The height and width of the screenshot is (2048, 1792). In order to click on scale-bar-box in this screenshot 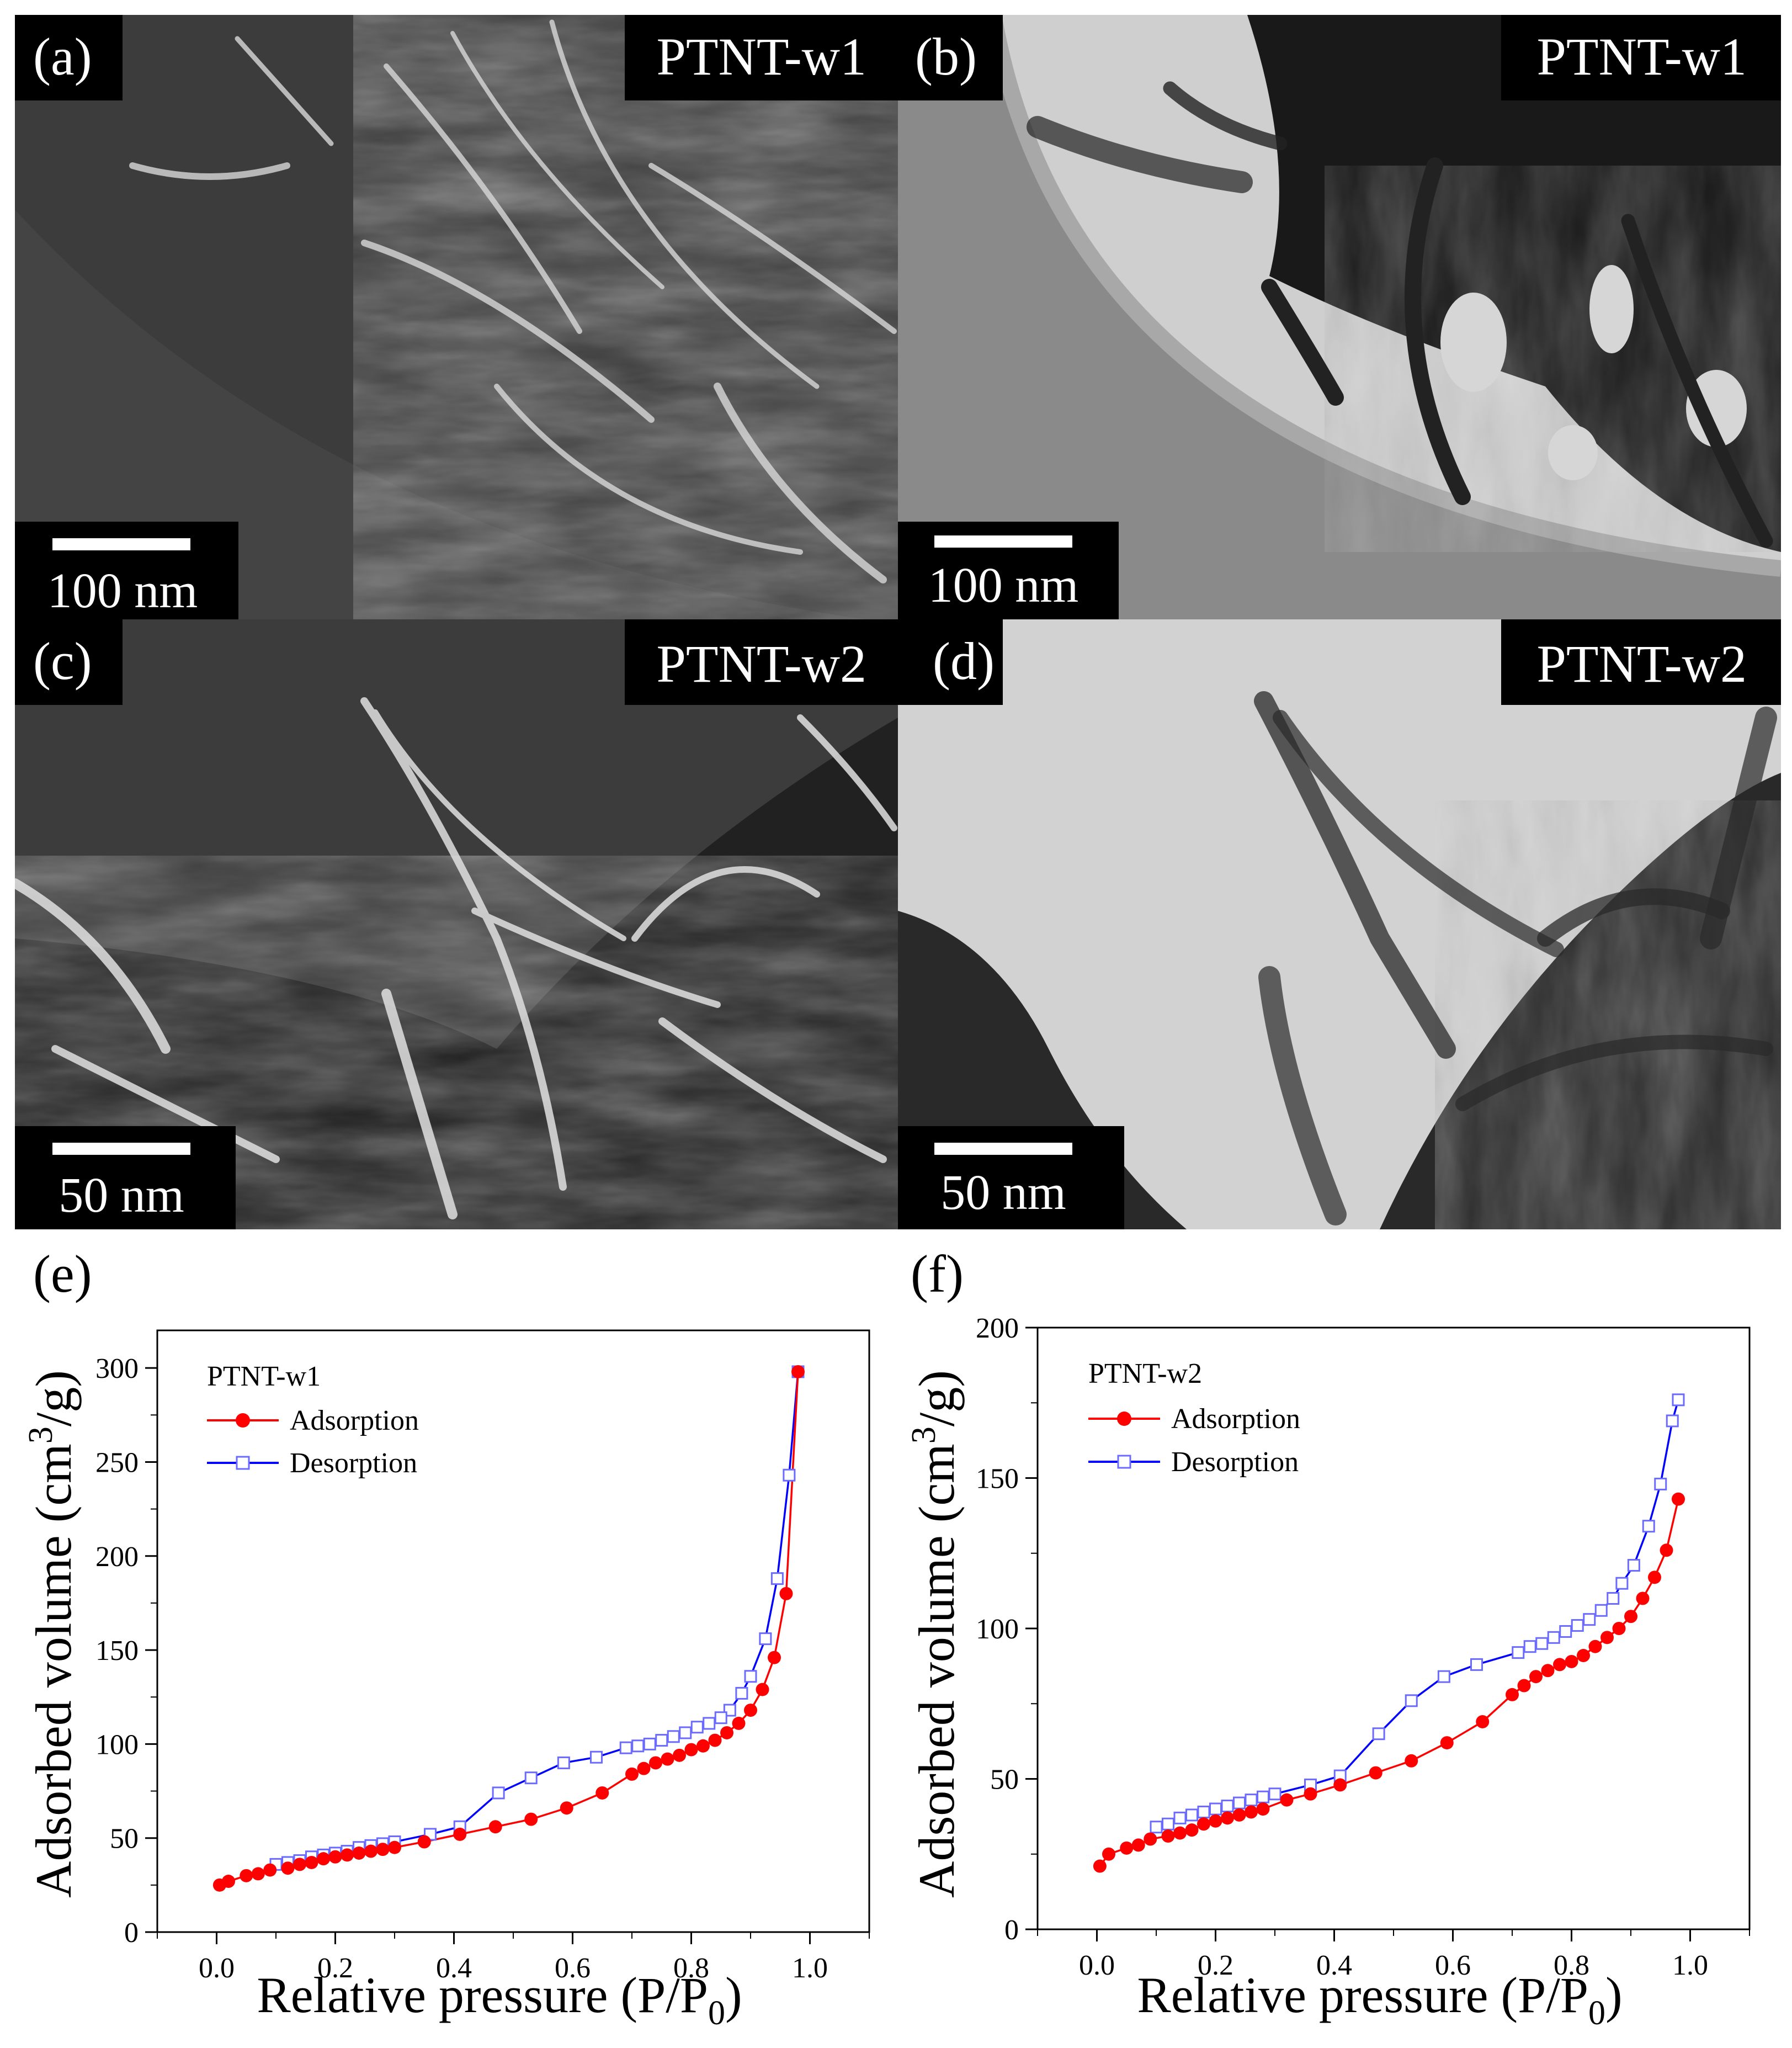, I will do `click(126, 570)`.